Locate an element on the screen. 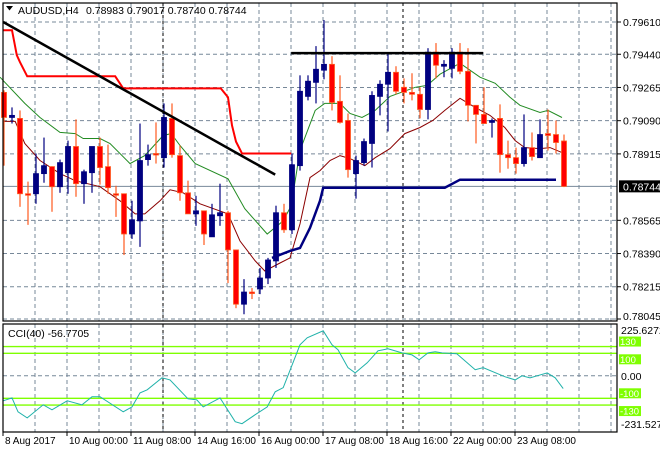 Image resolution: width=660 pixels, height=450 pixels. time-tick-label: 22 Aug 00:00 is located at coordinates (482, 441).